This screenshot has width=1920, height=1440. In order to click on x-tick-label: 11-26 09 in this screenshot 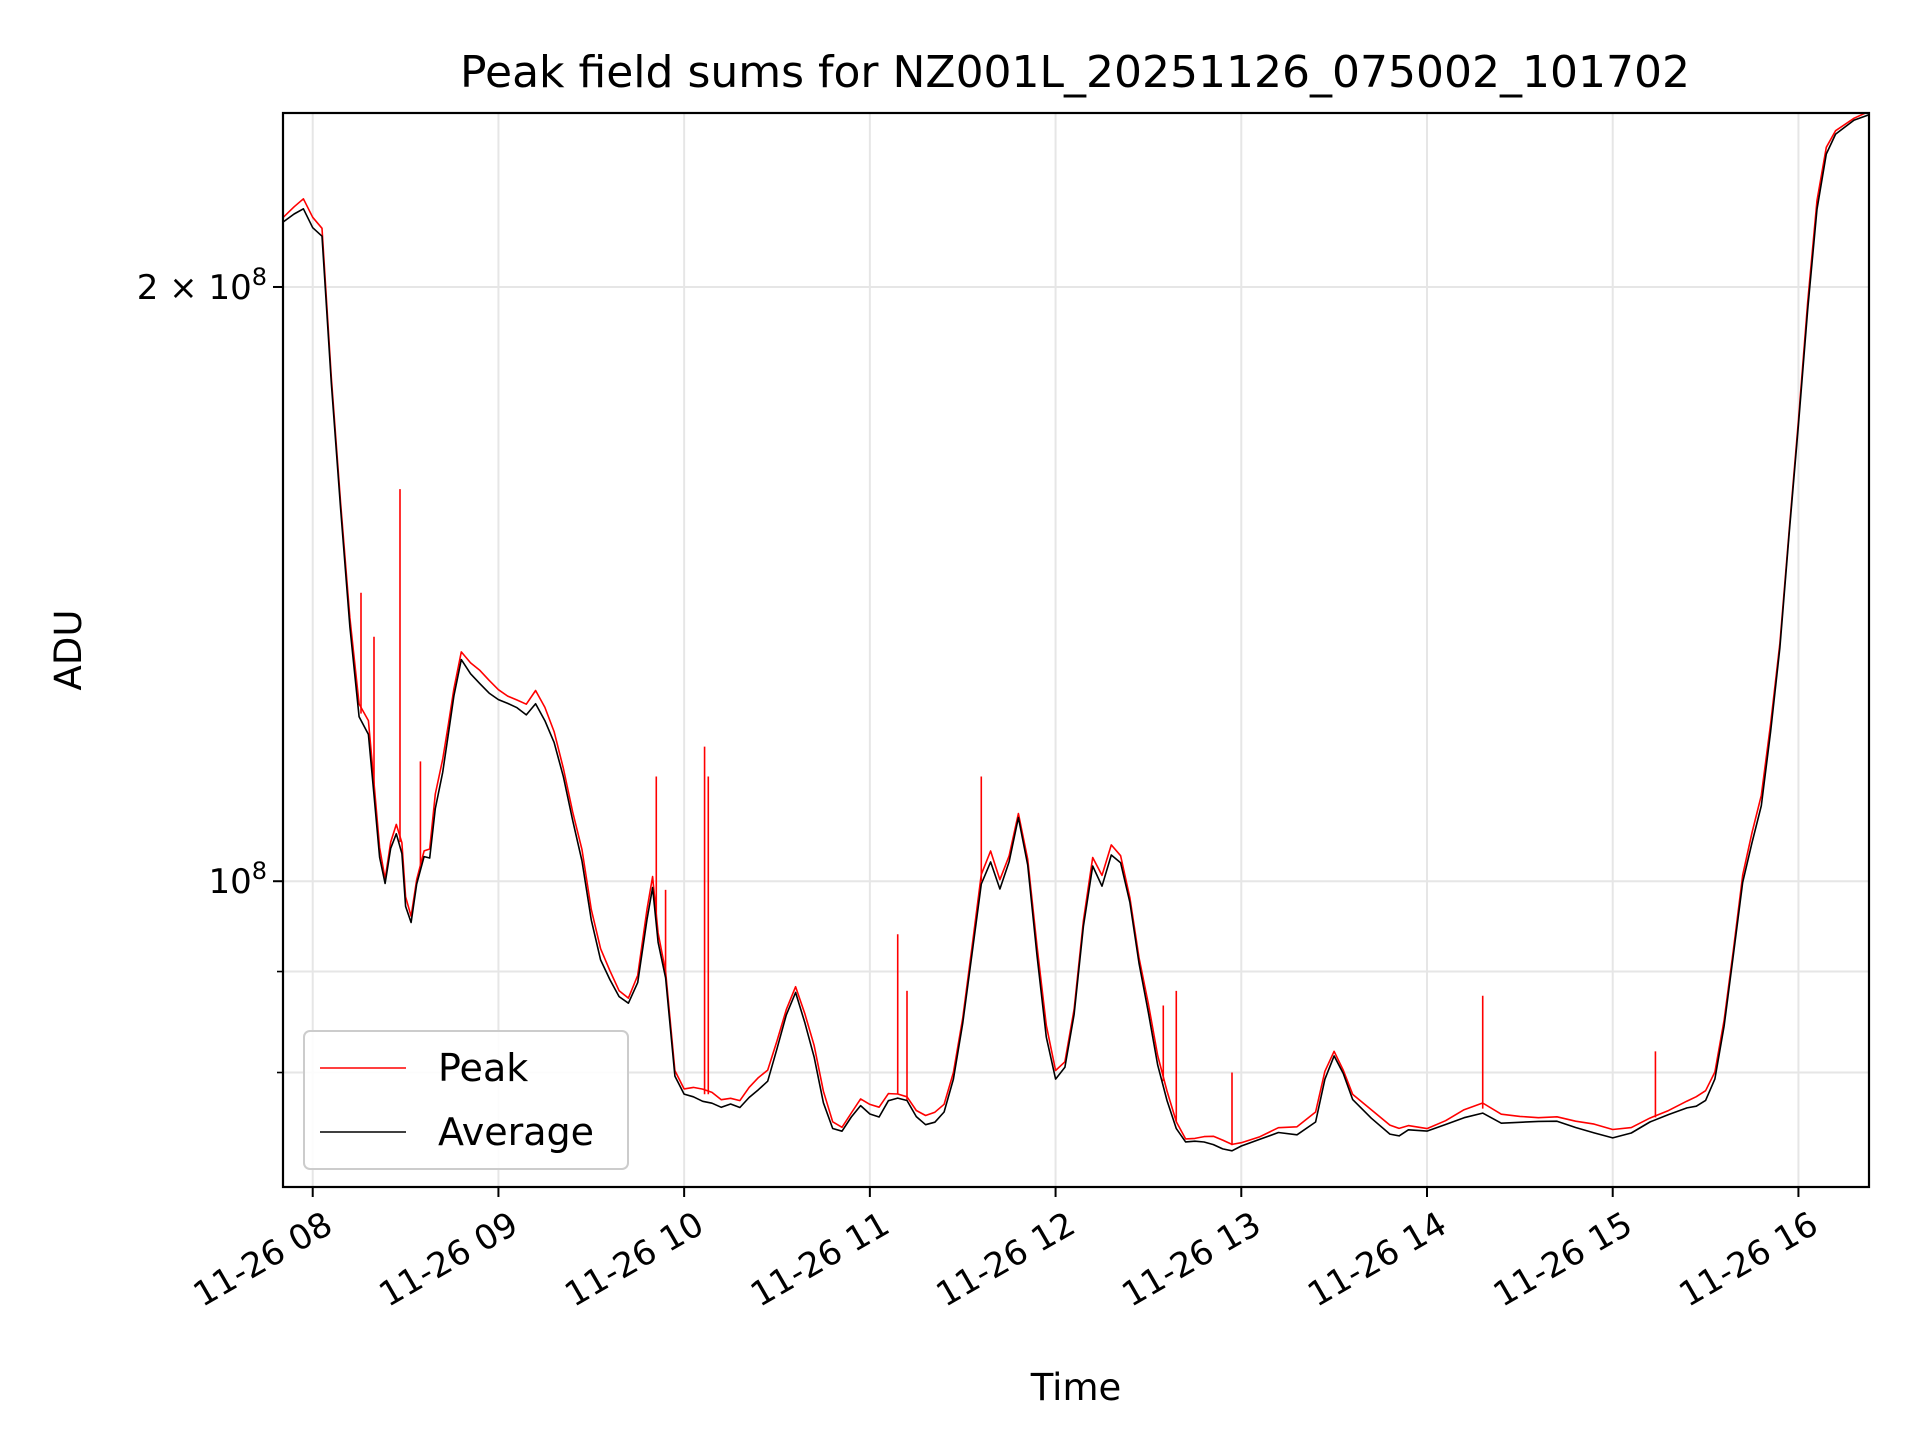, I will do `click(449, 1259)`.